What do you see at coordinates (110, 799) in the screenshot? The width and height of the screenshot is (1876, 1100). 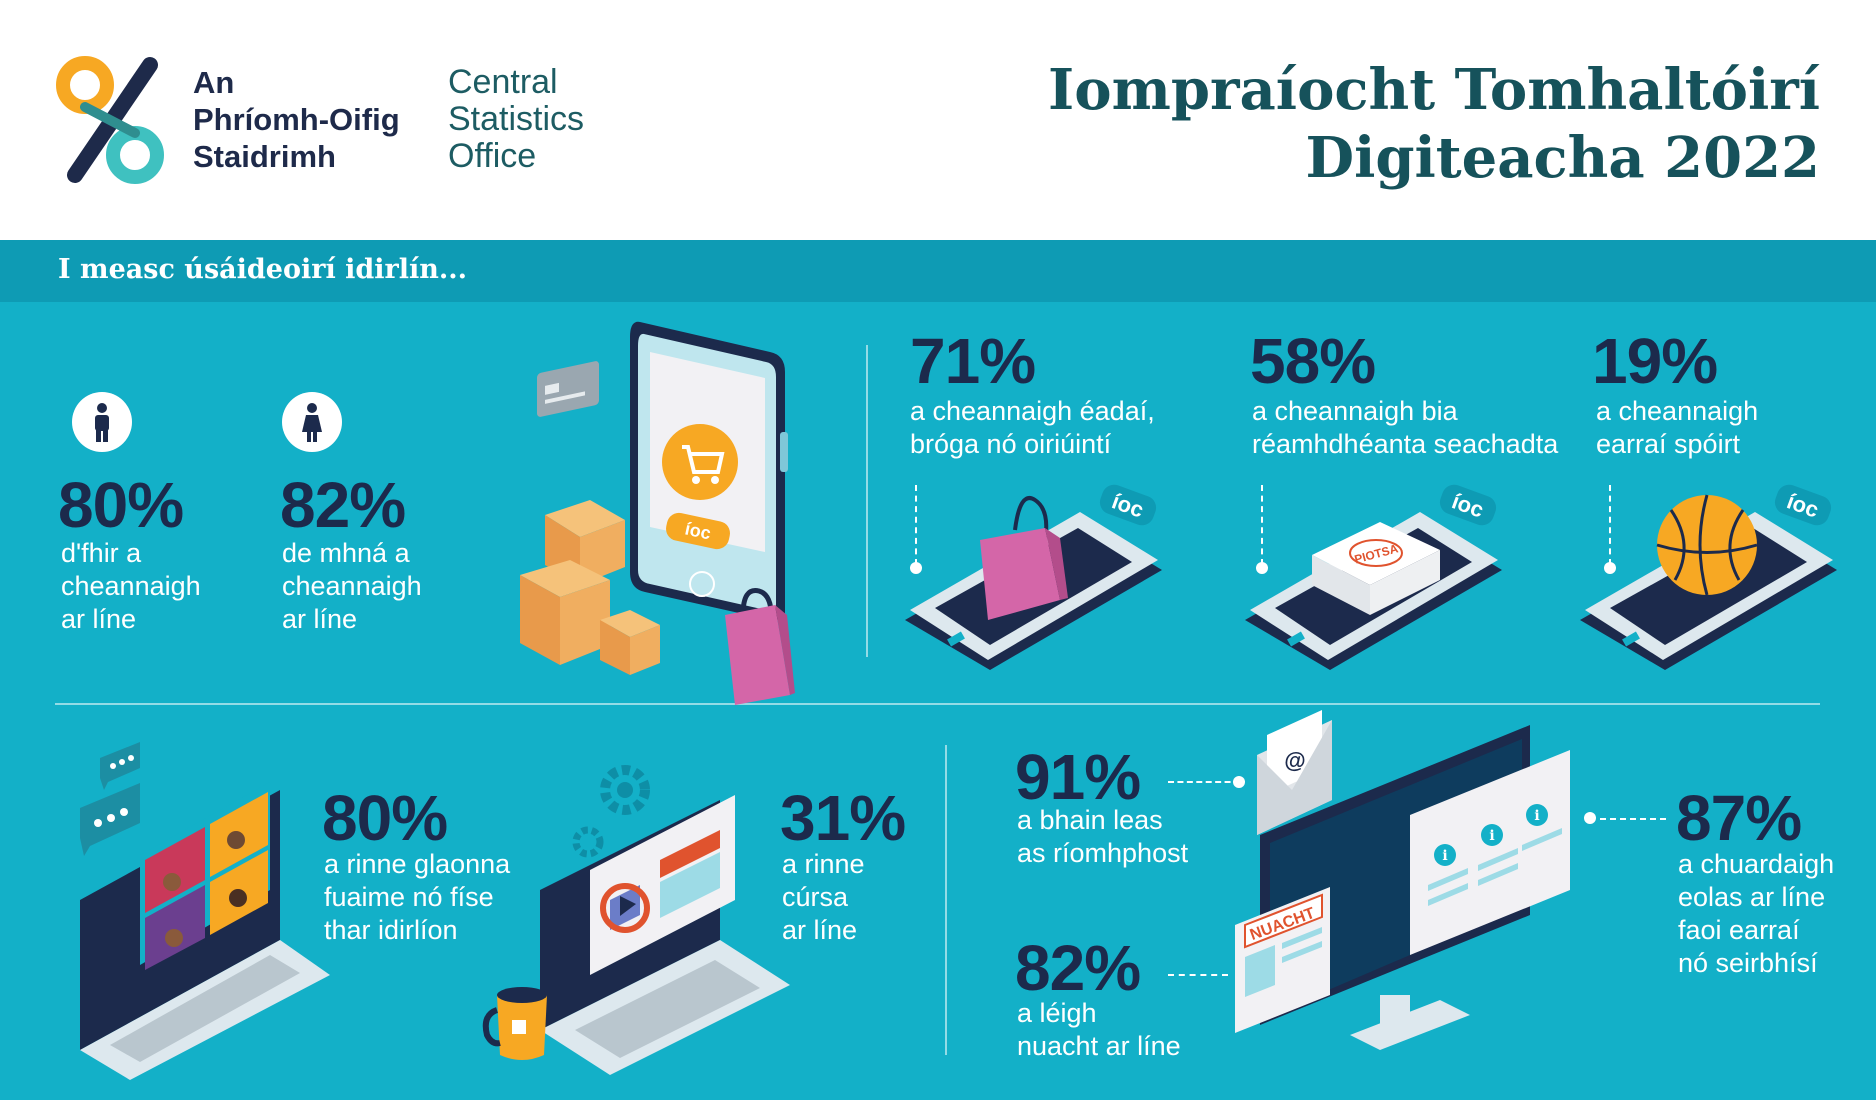 I see `chat-bubble-icon` at bounding box center [110, 799].